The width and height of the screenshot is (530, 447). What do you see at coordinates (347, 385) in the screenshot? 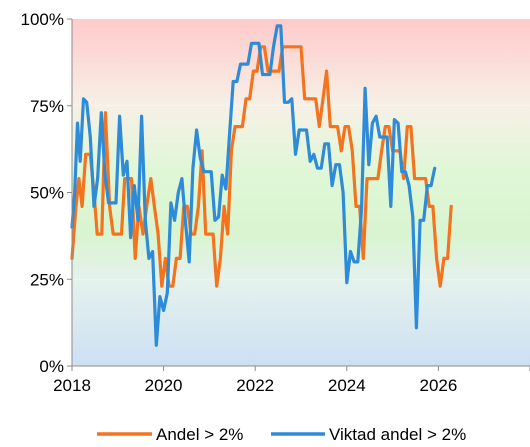
I see `x-tick-label: 2024` at bounding box center [347, 385].